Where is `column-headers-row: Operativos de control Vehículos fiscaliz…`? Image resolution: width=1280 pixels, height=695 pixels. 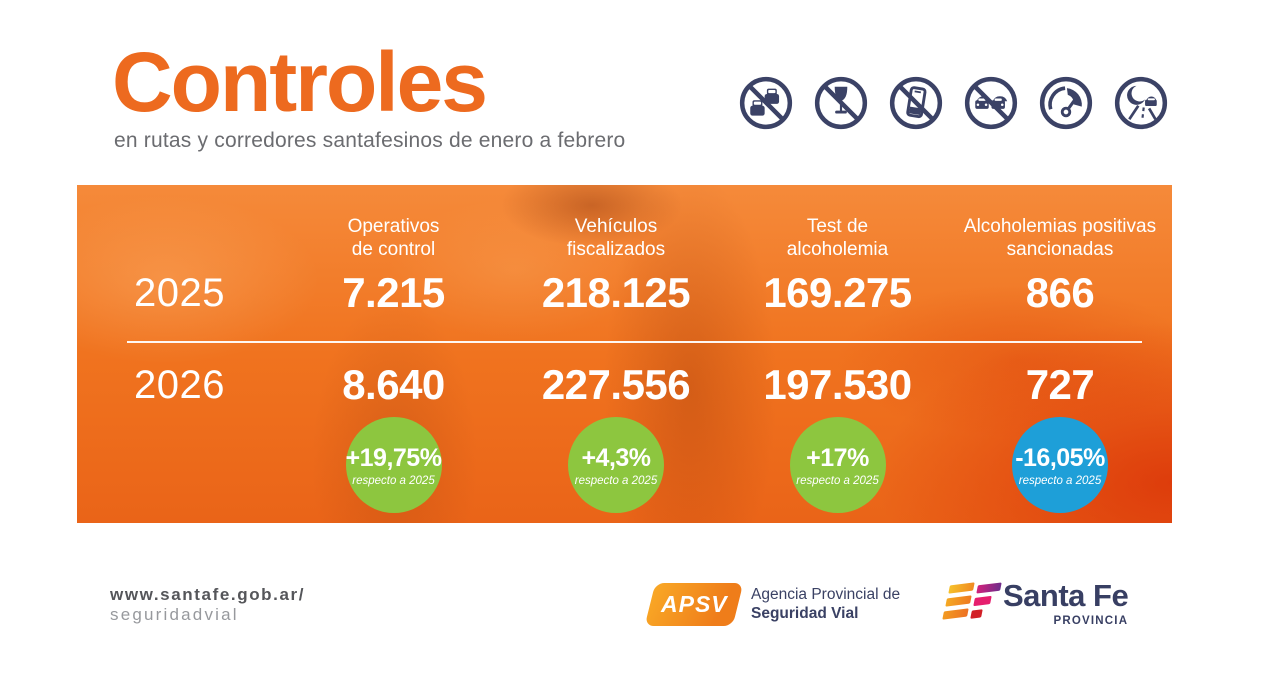
column-headers-row: Operativos de control Vehículos fiscaliz… is located at coordinates (624, 233).